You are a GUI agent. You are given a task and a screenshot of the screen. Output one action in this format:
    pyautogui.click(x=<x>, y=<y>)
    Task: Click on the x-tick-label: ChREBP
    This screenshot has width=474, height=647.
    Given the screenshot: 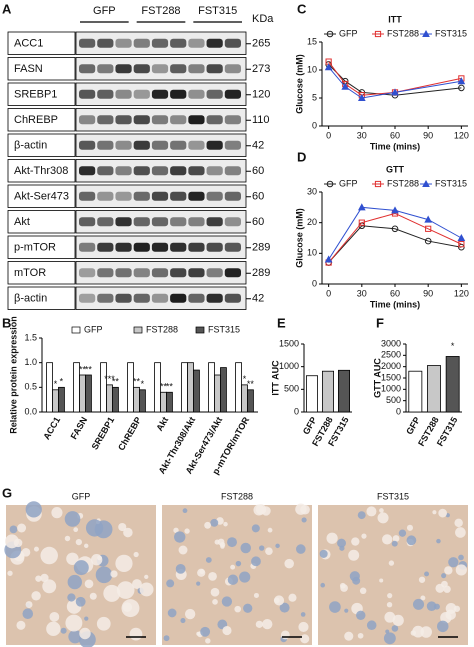 What is the action you would take?
    pyautogui.click(x=129, y=433)
    